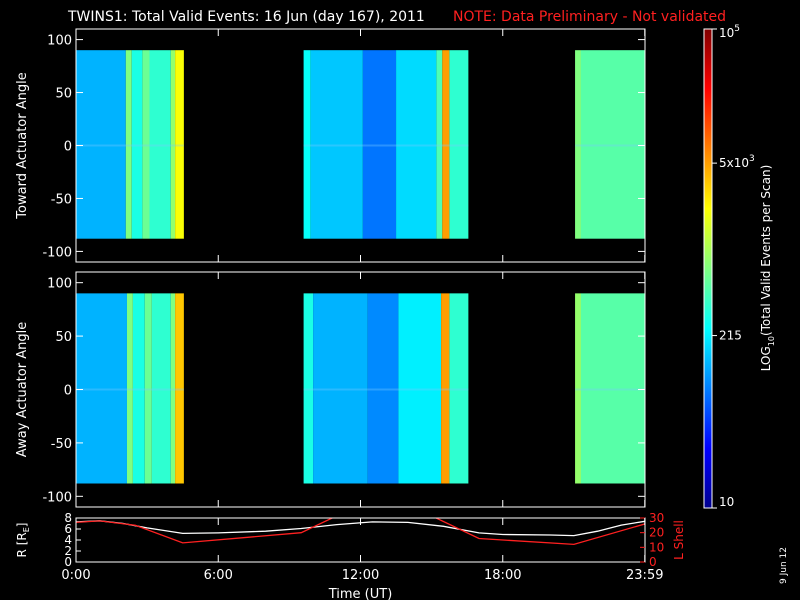  What do you see at coordinates (57, 252) in the screenshot?
I see `ytick-label-0-4: -100` at bounding box center [57, 252].